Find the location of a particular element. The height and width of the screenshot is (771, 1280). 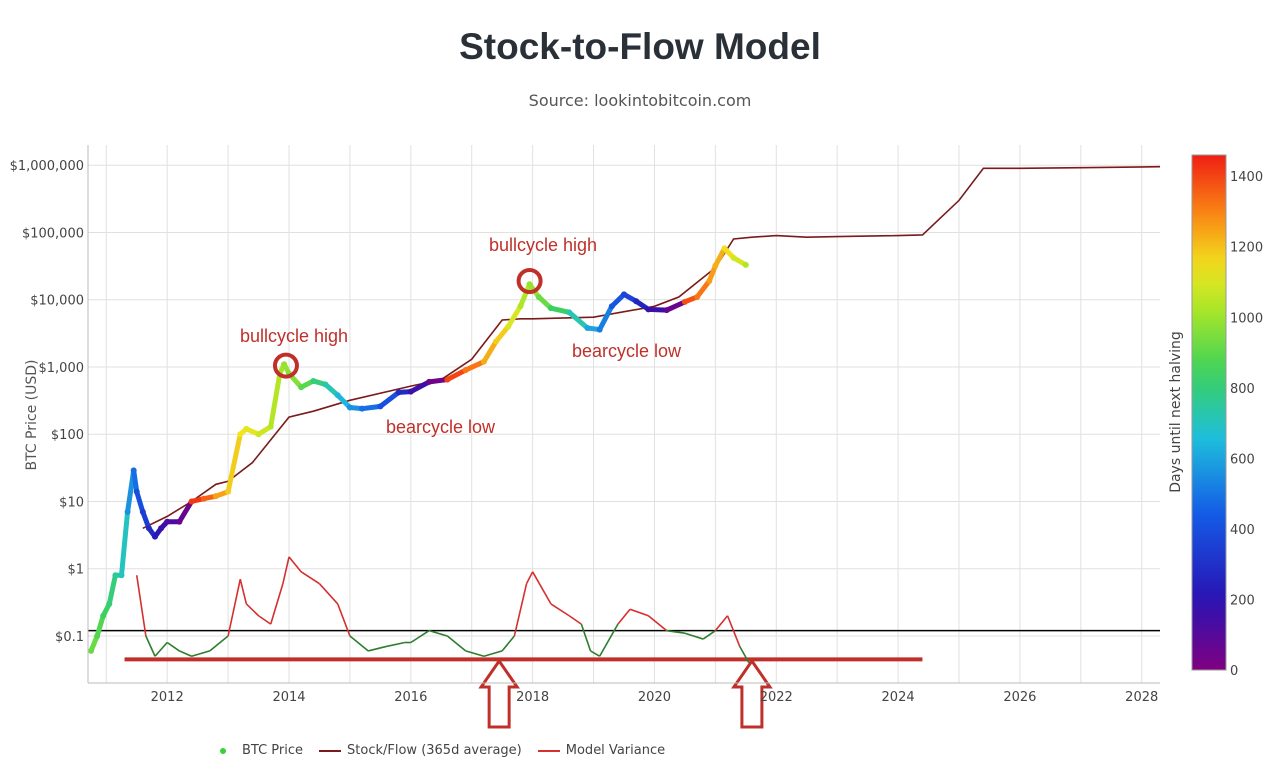

variance-series is located at coordinates (442, 610).